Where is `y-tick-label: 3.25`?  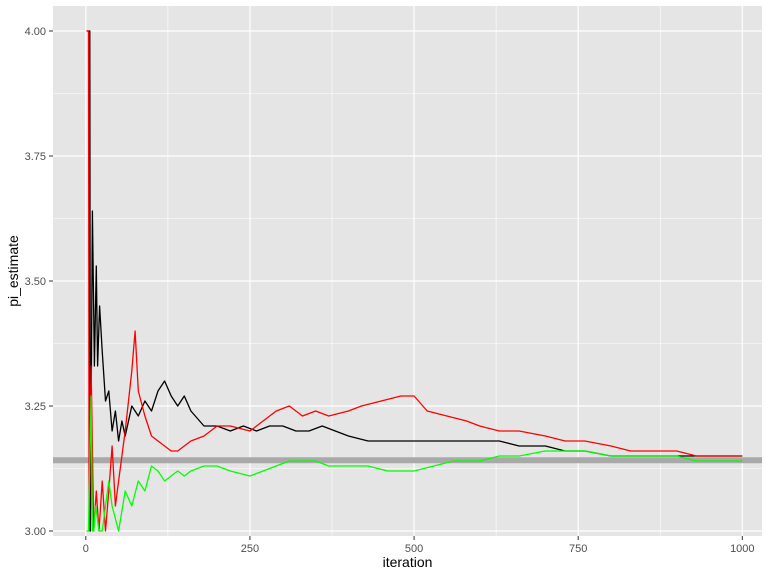 y-tick-label: 3.25 is located at coordinates (35, 407).